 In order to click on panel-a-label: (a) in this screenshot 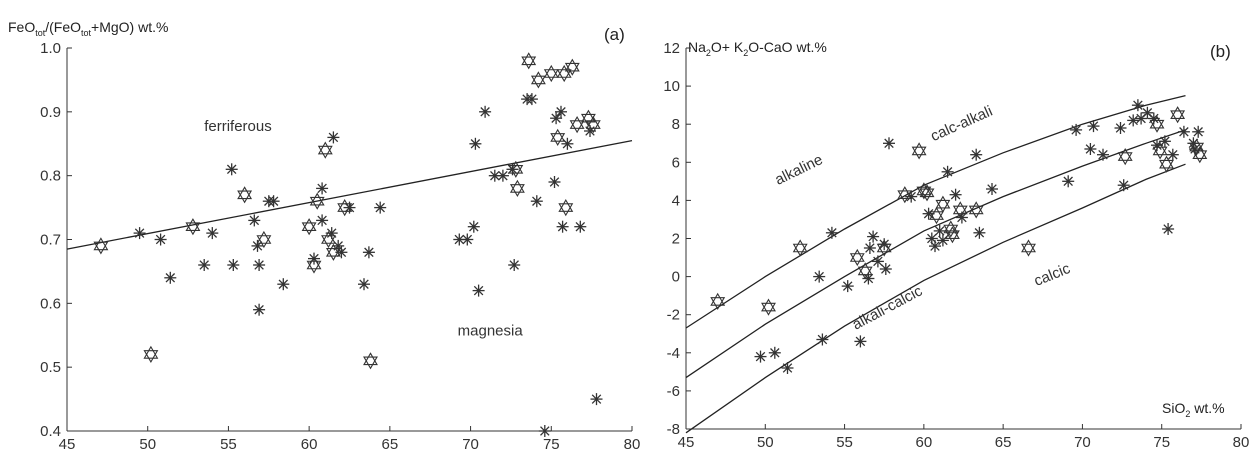, I will do `click(614, 34)`.